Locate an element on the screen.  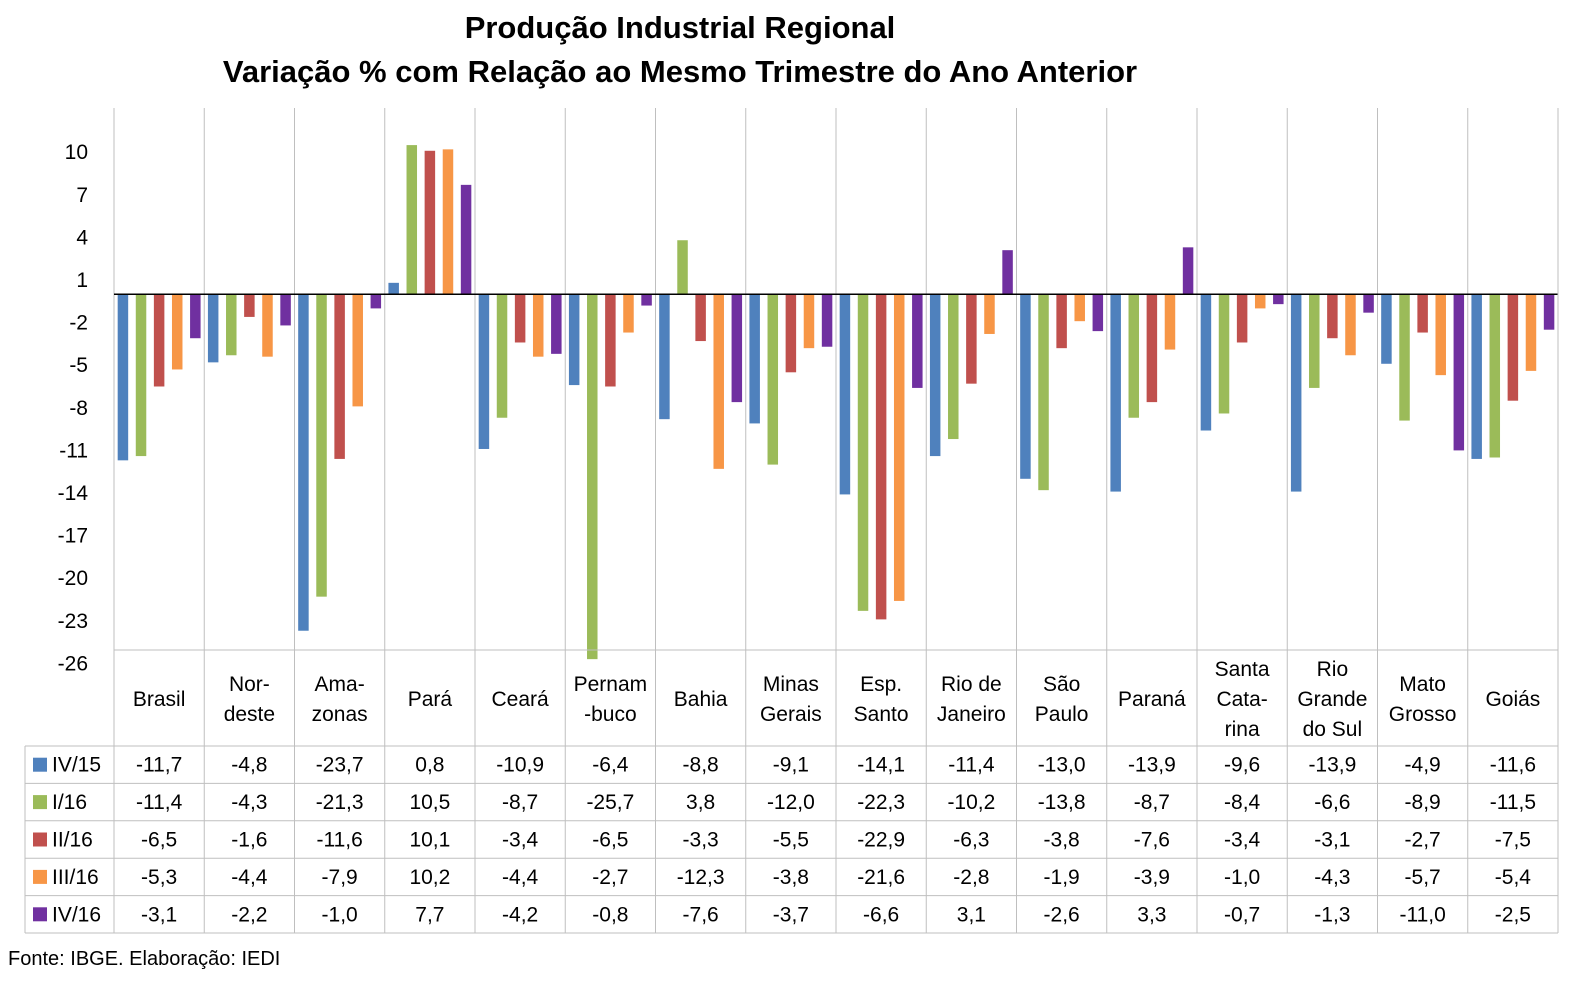
data-table-value: -13,9 is located at coordinates (1332, 765).